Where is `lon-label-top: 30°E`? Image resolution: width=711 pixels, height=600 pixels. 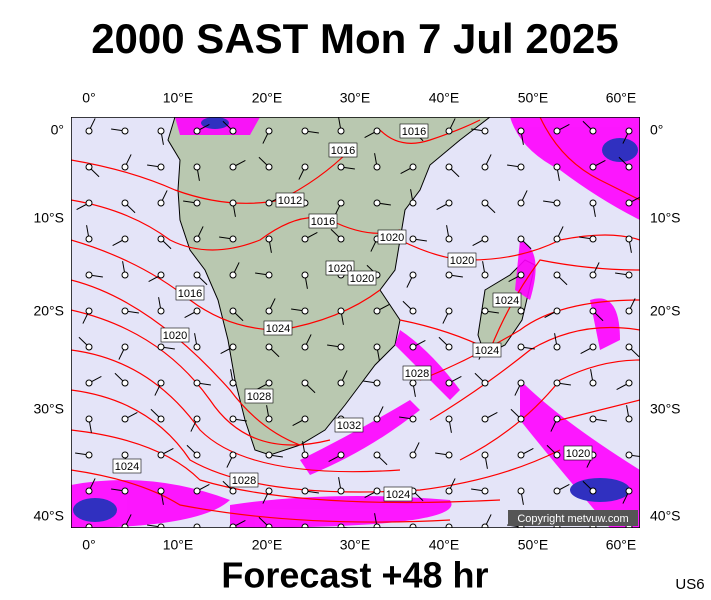 lon-label-top: 30°E is located at coordinates (355, 98).